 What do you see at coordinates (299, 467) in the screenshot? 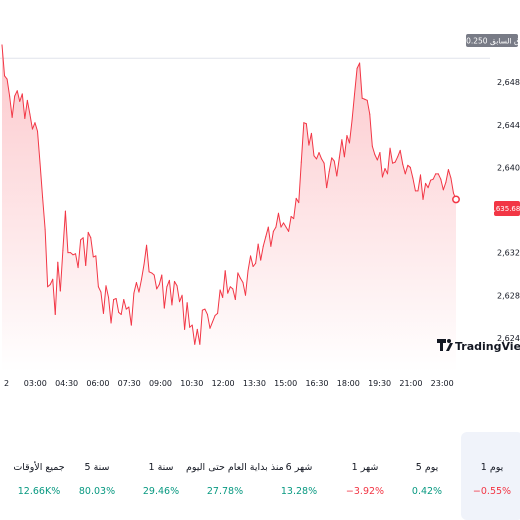
I see `period-label: 6 شهر` at bounding box center [299, 467].